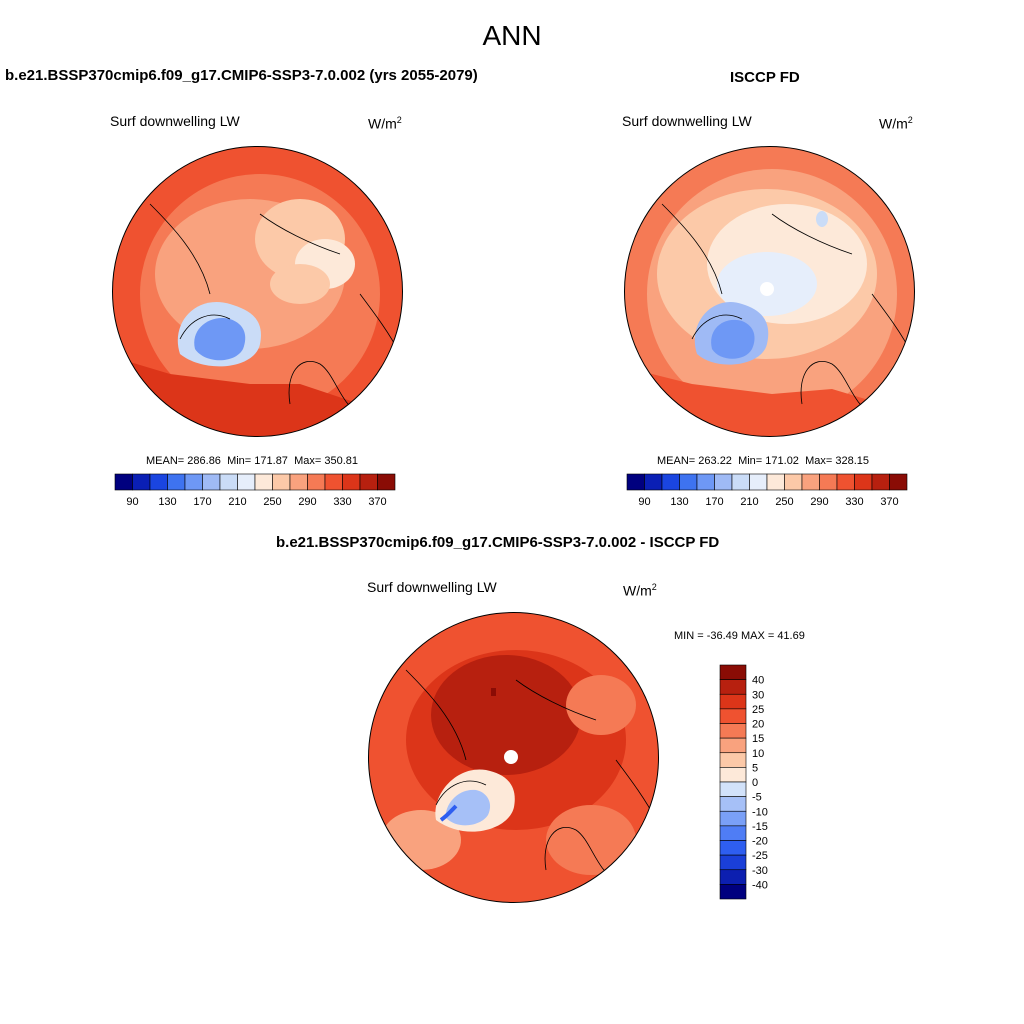 Image resolution: width=1024 pixels, height=1024 pixels. Describe the element at coordinates (758, 739) in the screenshot. I see `diff-colorbar-tick-label: 15` at that location.